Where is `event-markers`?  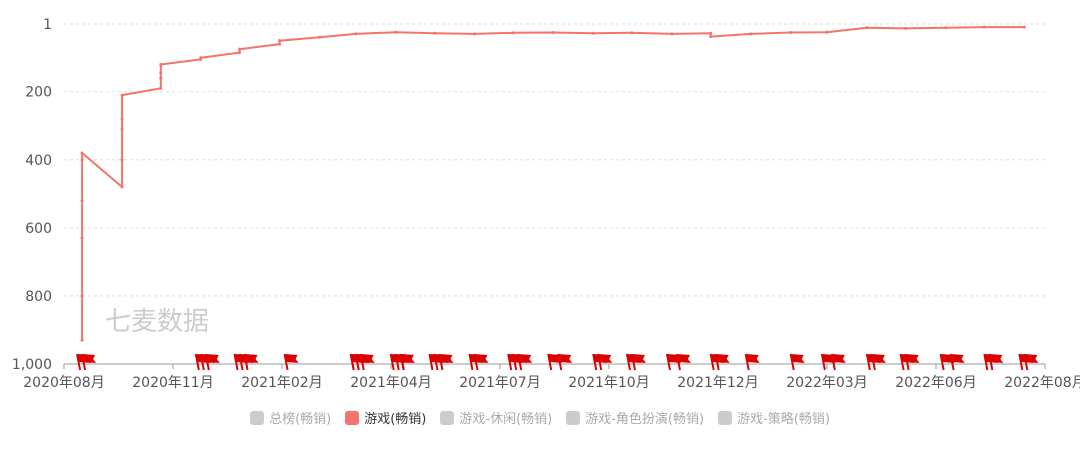
event-markers is located at coordinates (557, 362).